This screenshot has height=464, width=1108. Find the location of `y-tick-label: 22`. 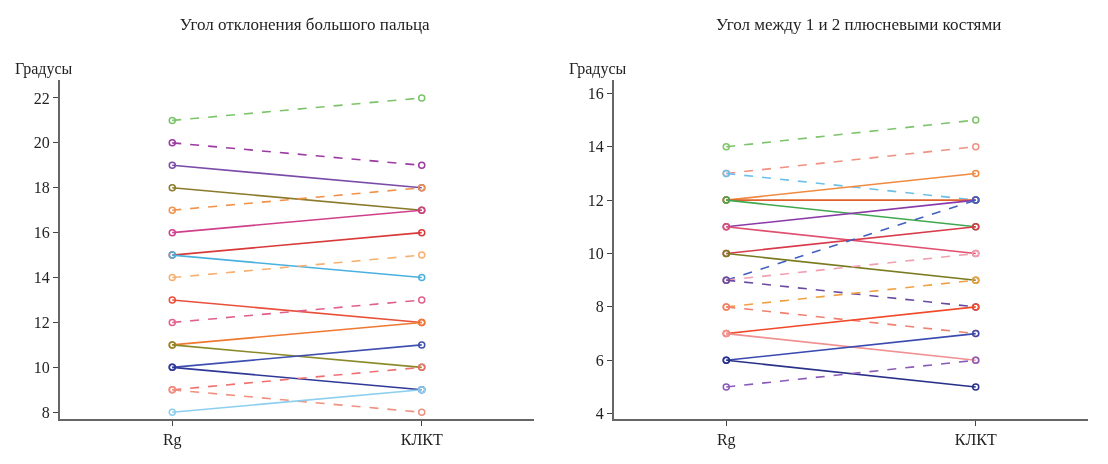

y-tick-label: 22 is located at coordinates (41, 98).